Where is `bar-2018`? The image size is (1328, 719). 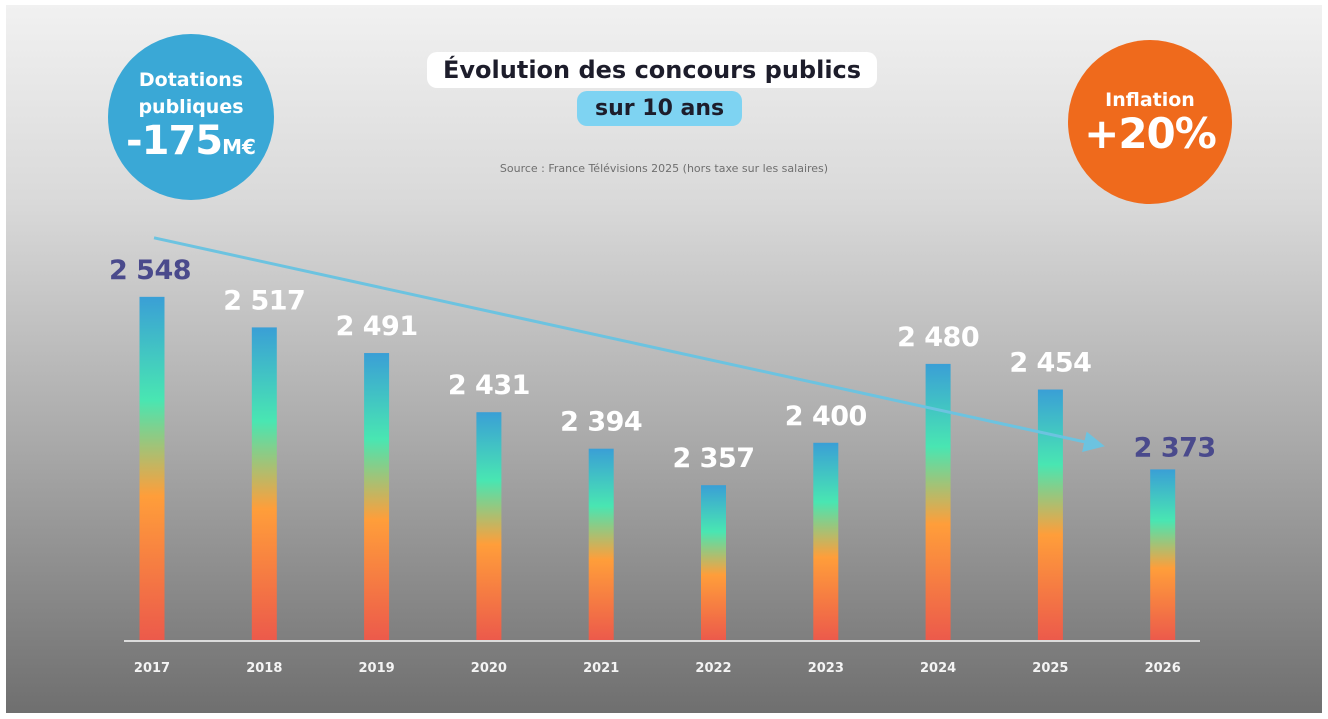
bar-2018 is located at coordinates (264, 483).